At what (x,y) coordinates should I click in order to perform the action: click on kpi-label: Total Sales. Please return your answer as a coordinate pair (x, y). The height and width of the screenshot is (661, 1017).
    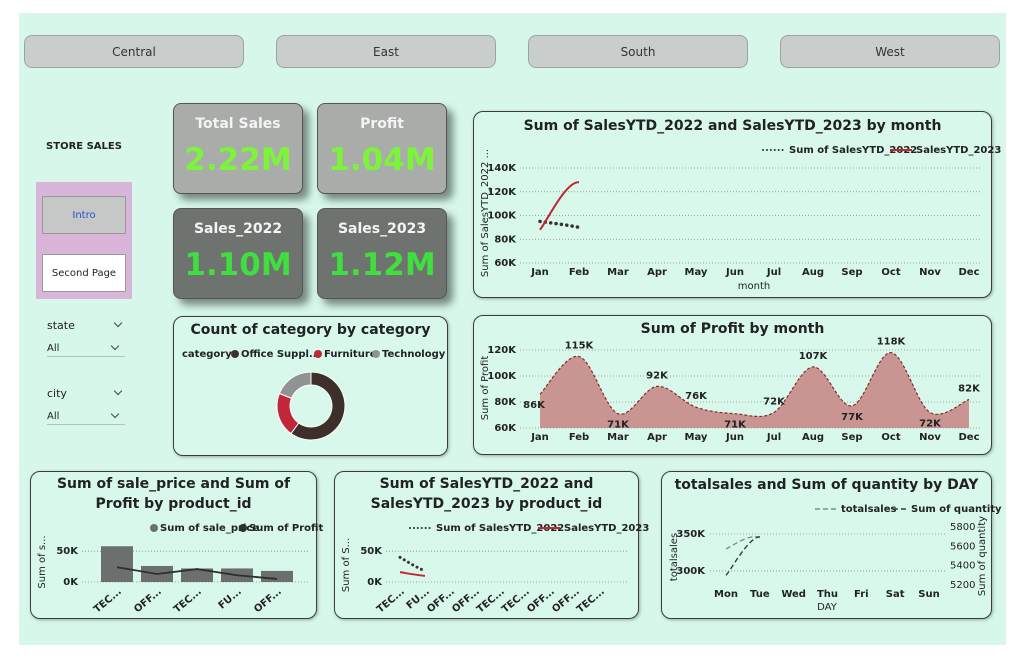
    Looking at the image, I should click on (238, 124).